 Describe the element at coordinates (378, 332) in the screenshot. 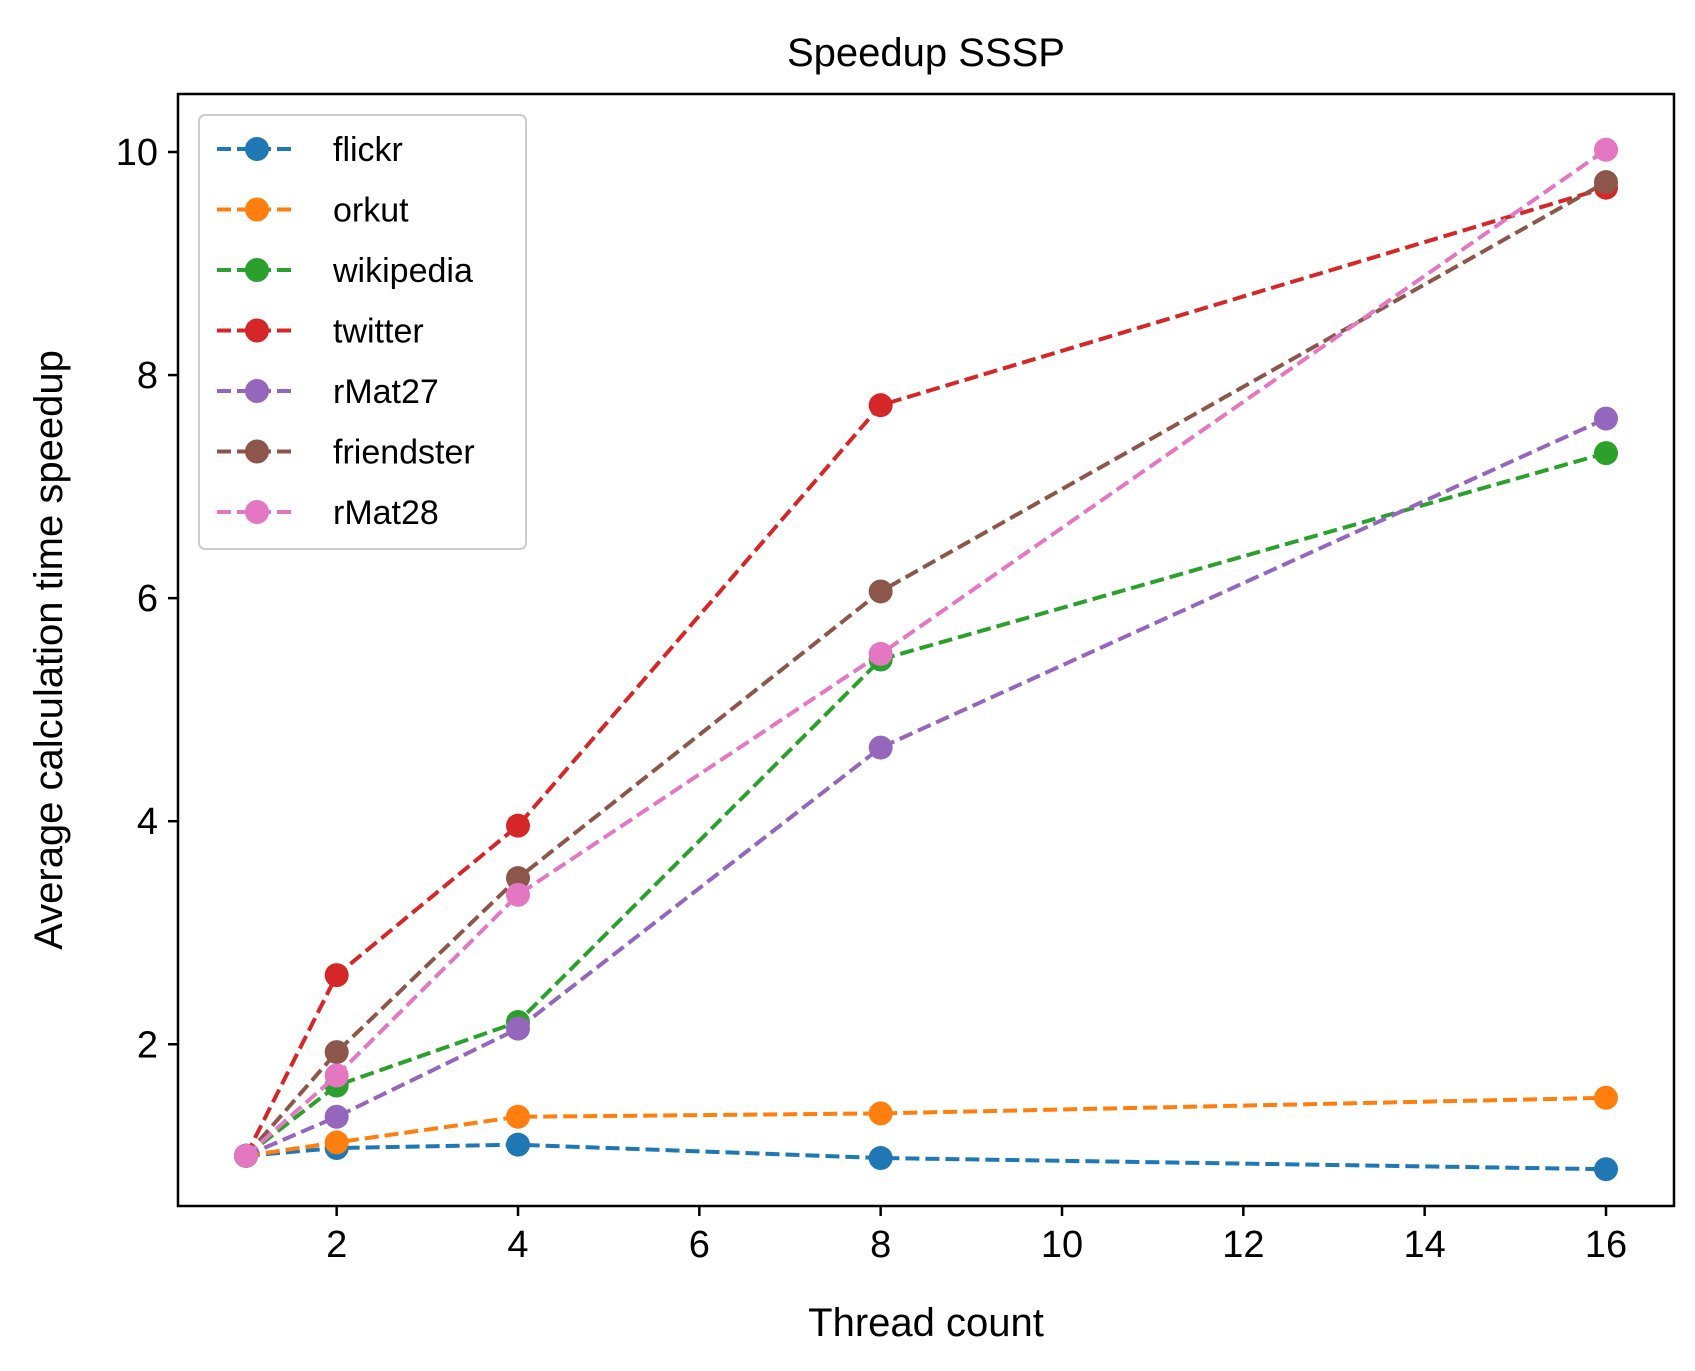

I see `legend-label: twitter` at that location.